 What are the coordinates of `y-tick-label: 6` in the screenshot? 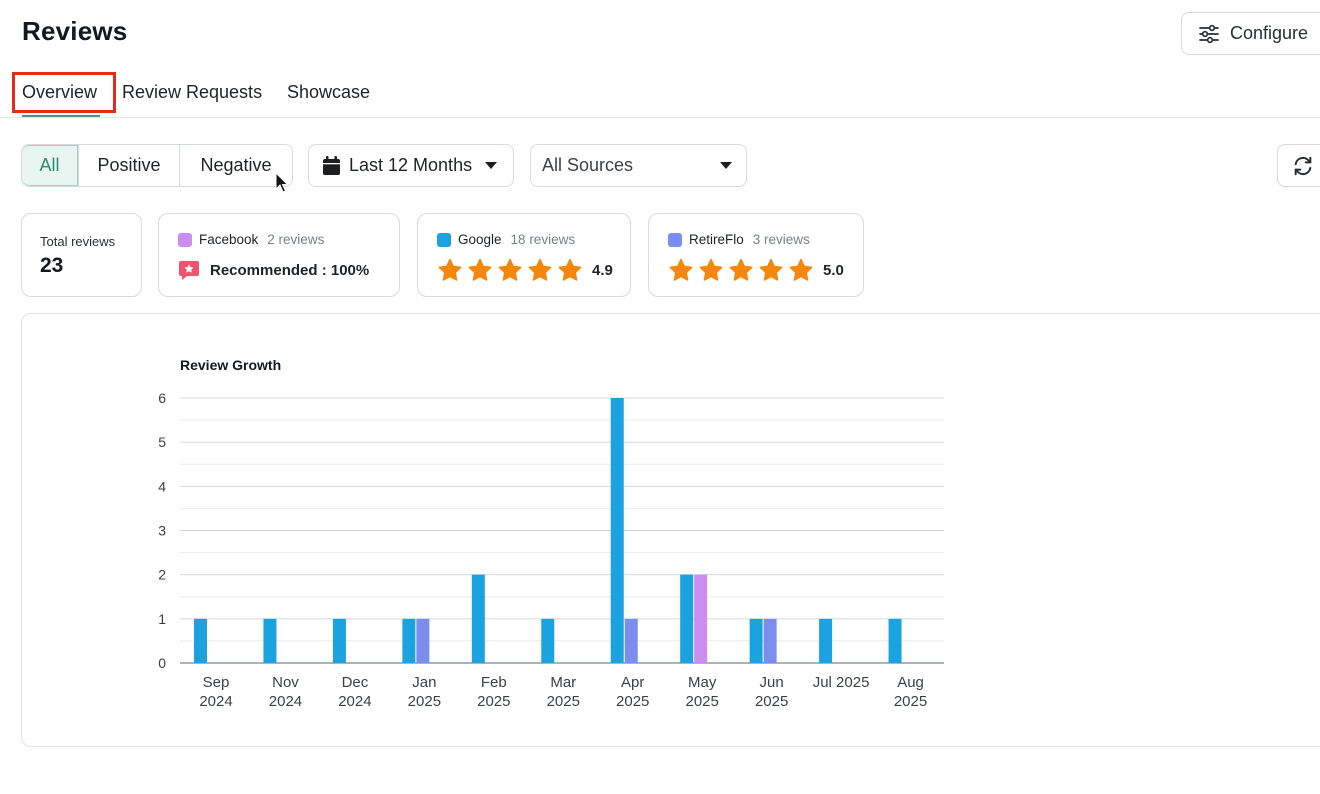 It's located at (162, 398).